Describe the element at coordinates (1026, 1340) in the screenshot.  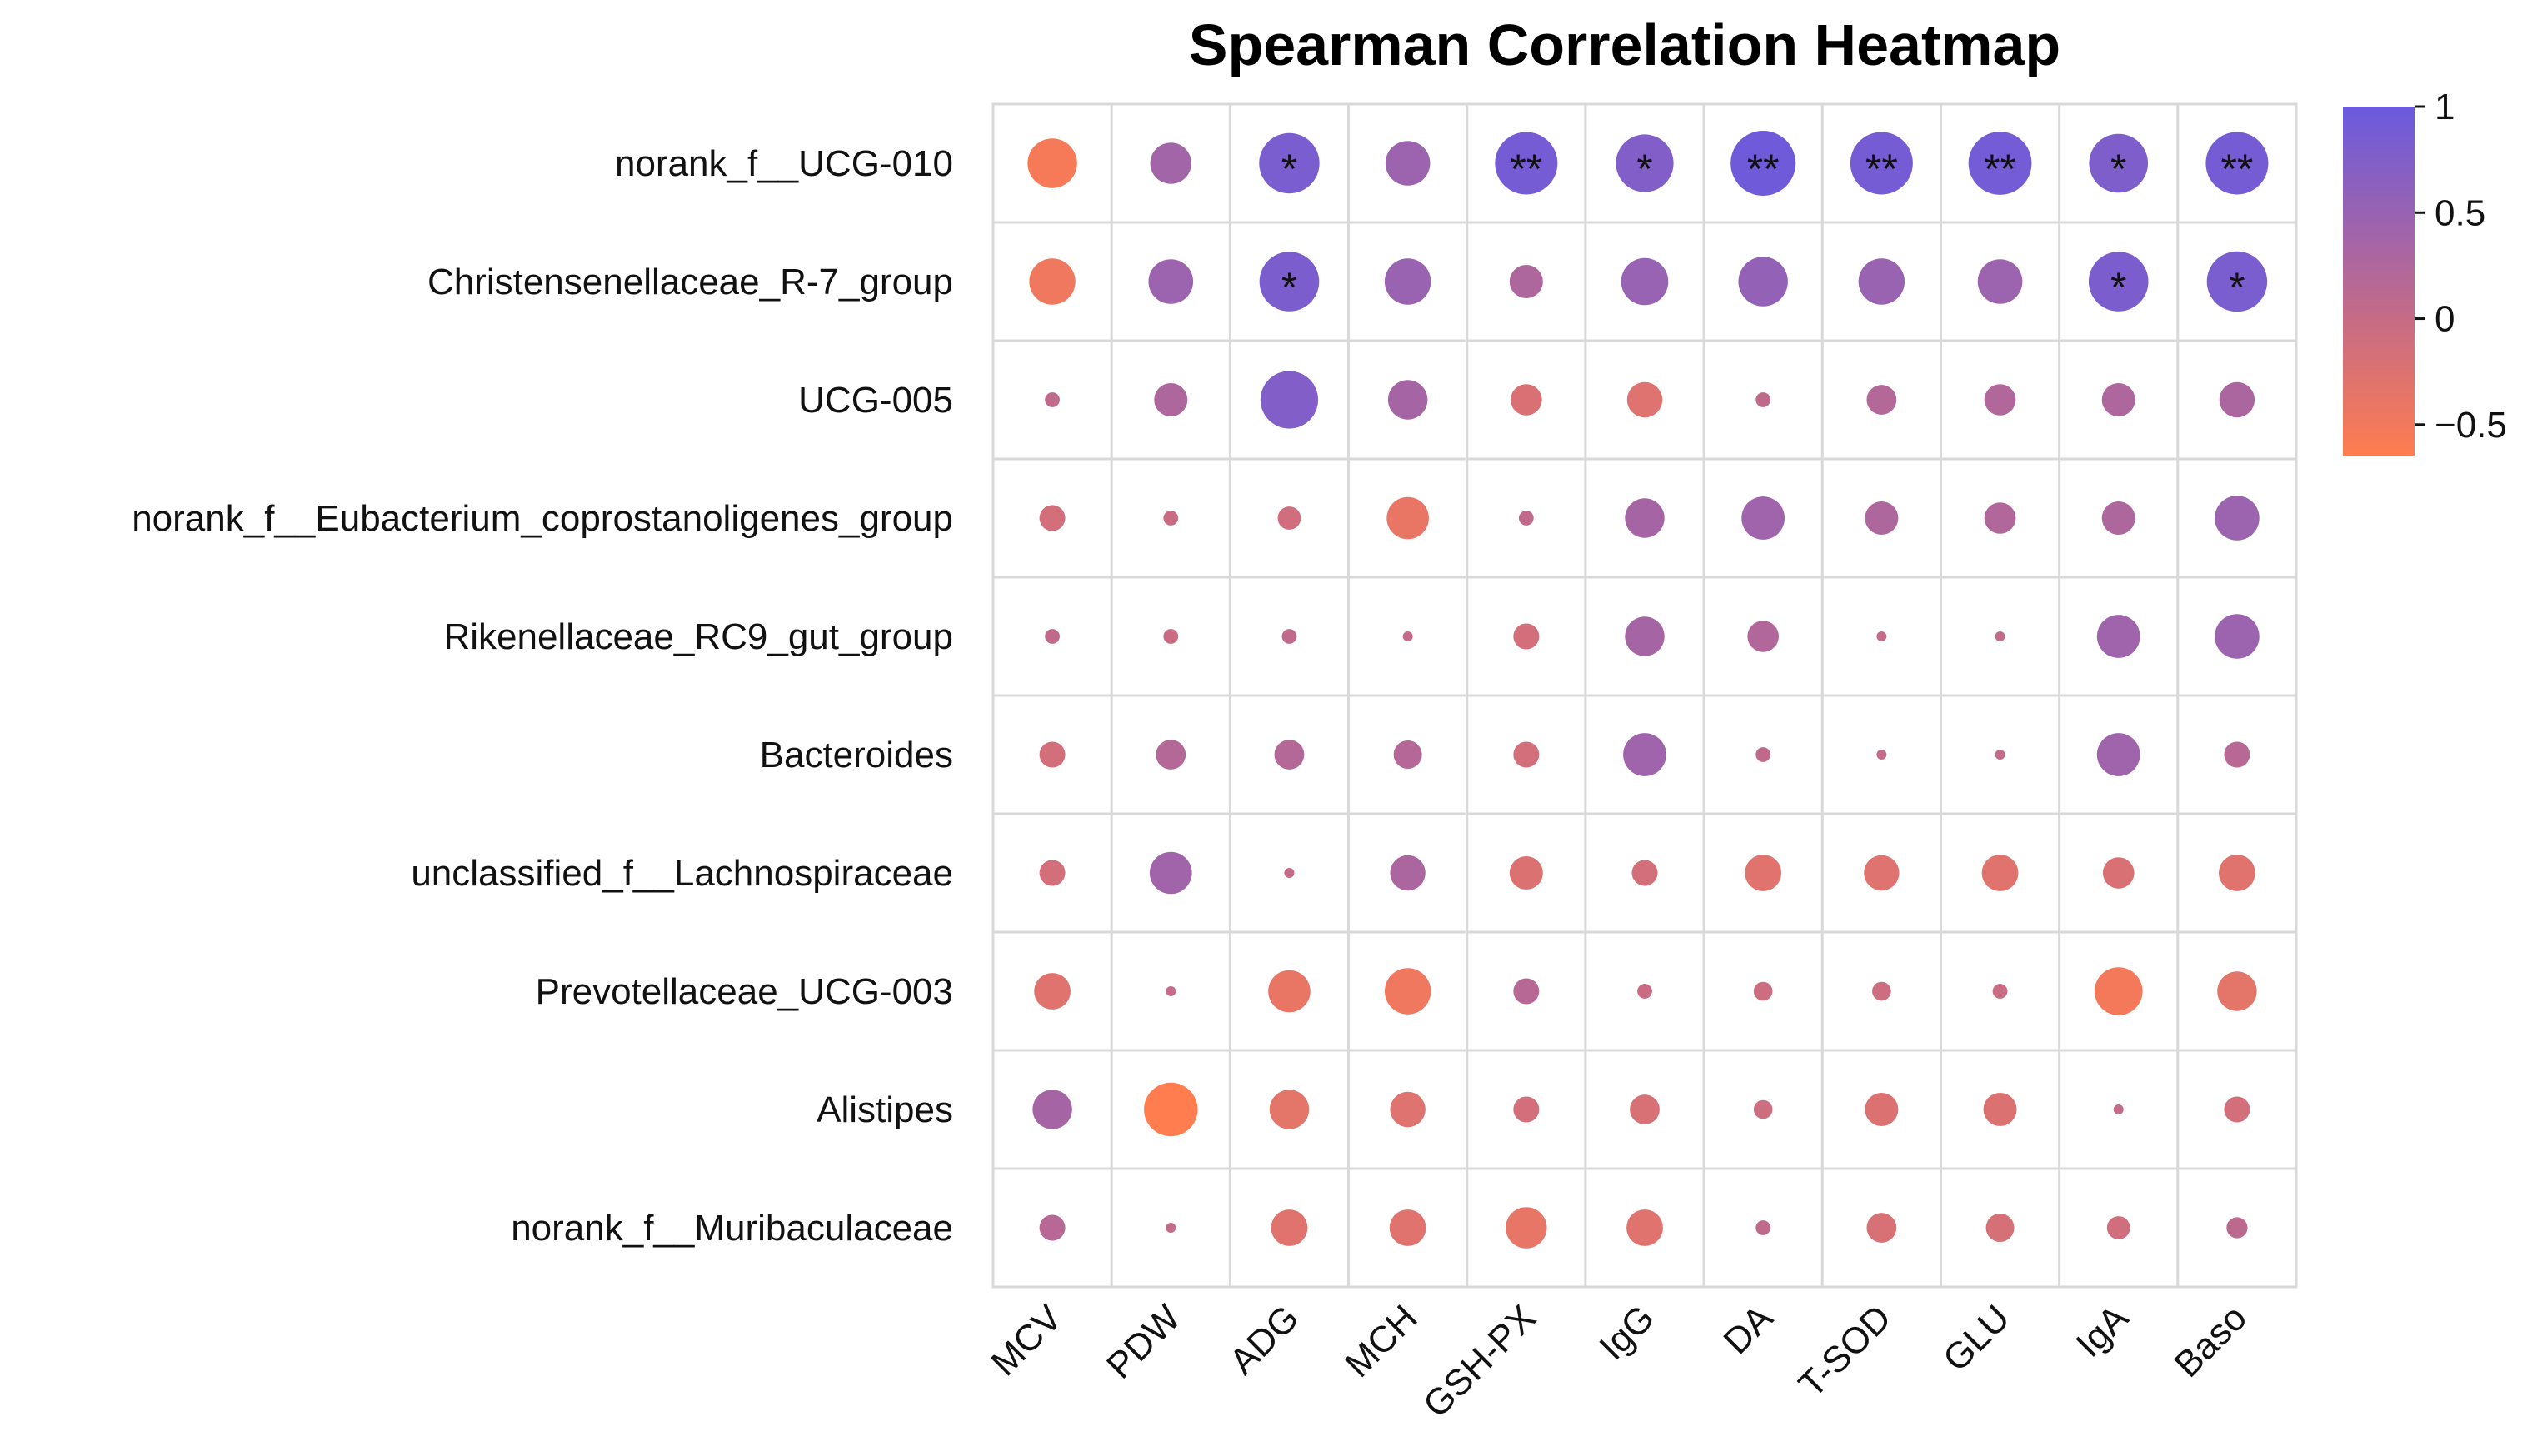
I see `column-label: MCV` at that location.